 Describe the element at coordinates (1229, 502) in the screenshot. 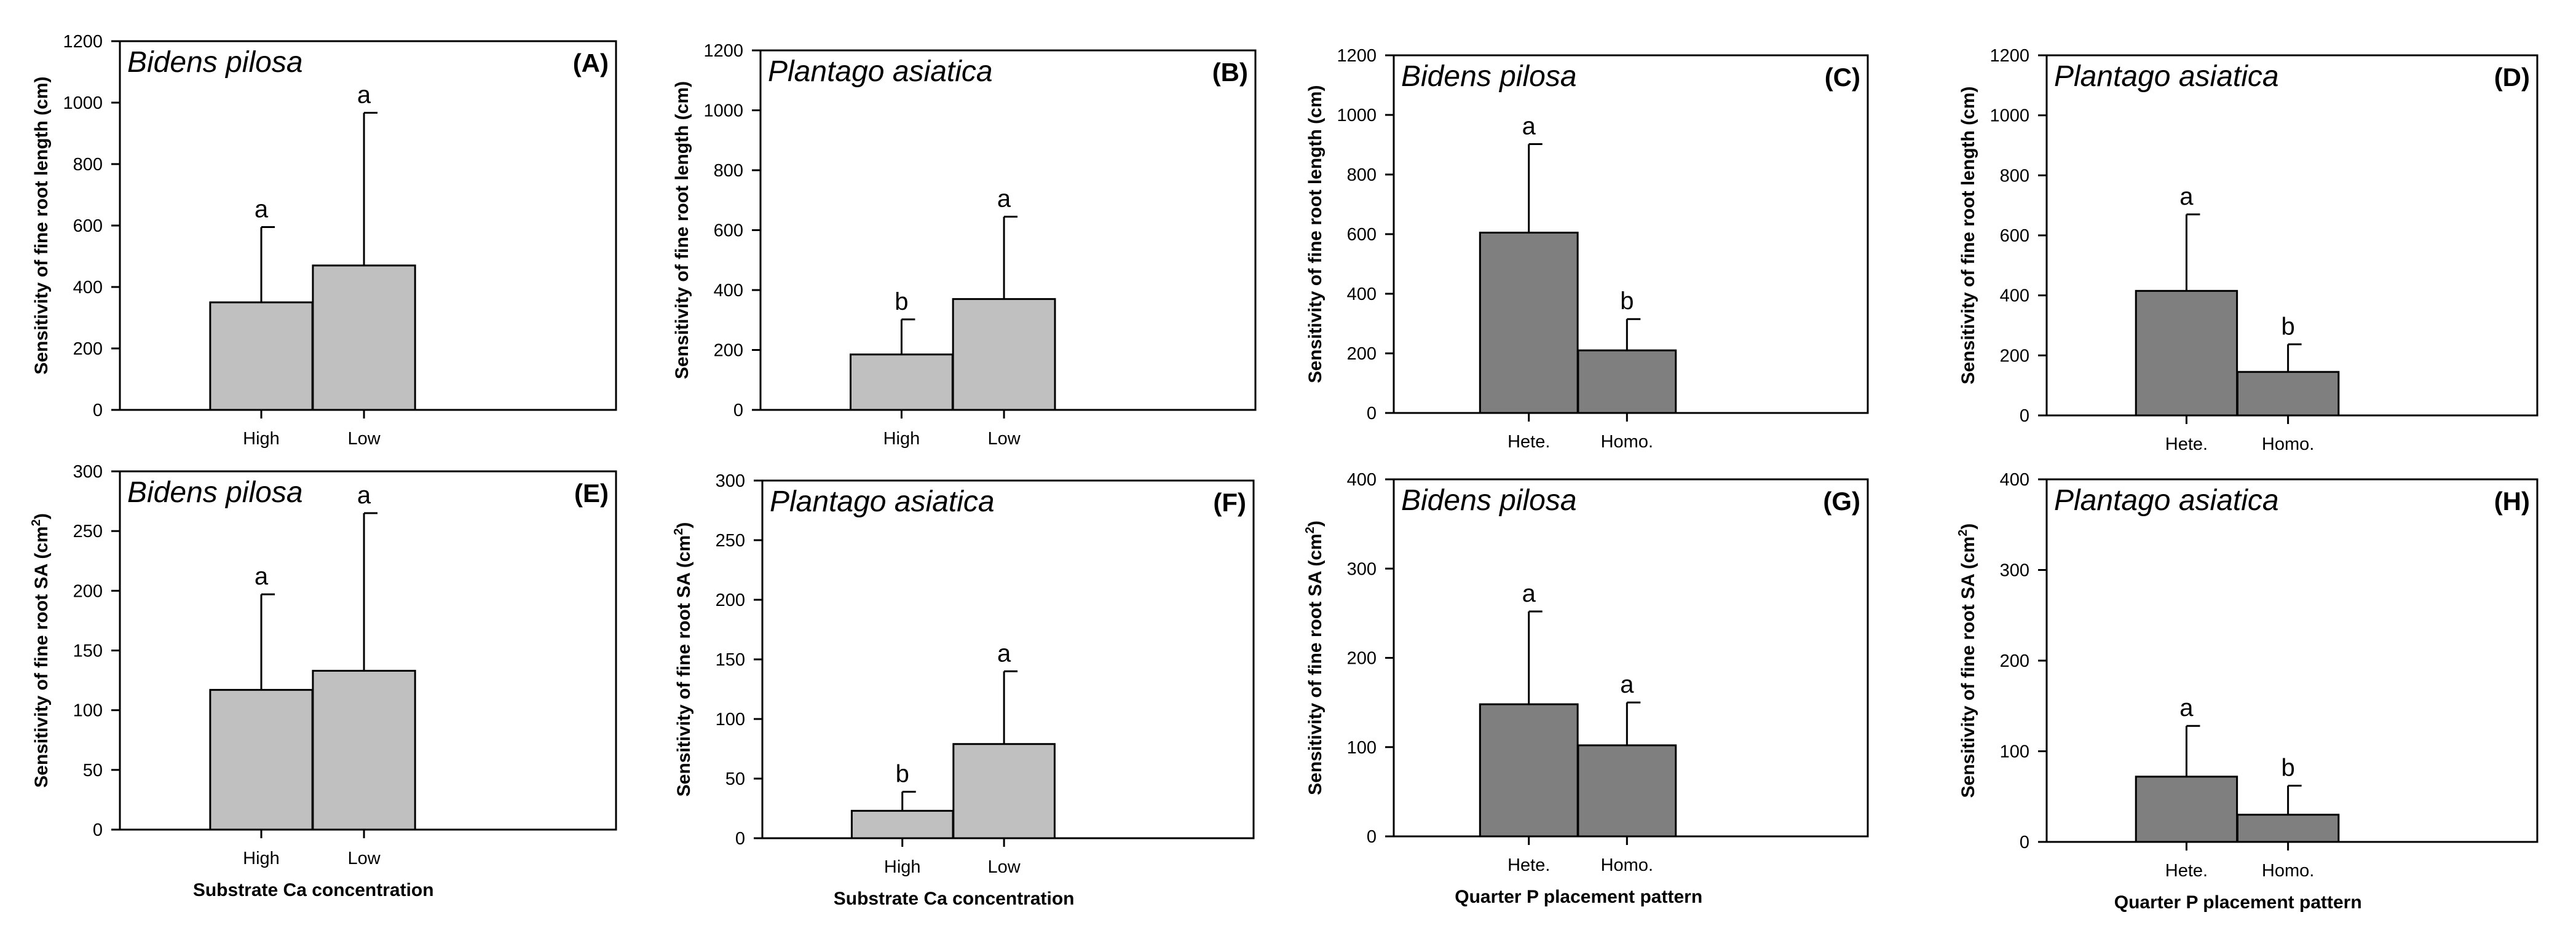

I see `panel-letter: (F)` at that location.